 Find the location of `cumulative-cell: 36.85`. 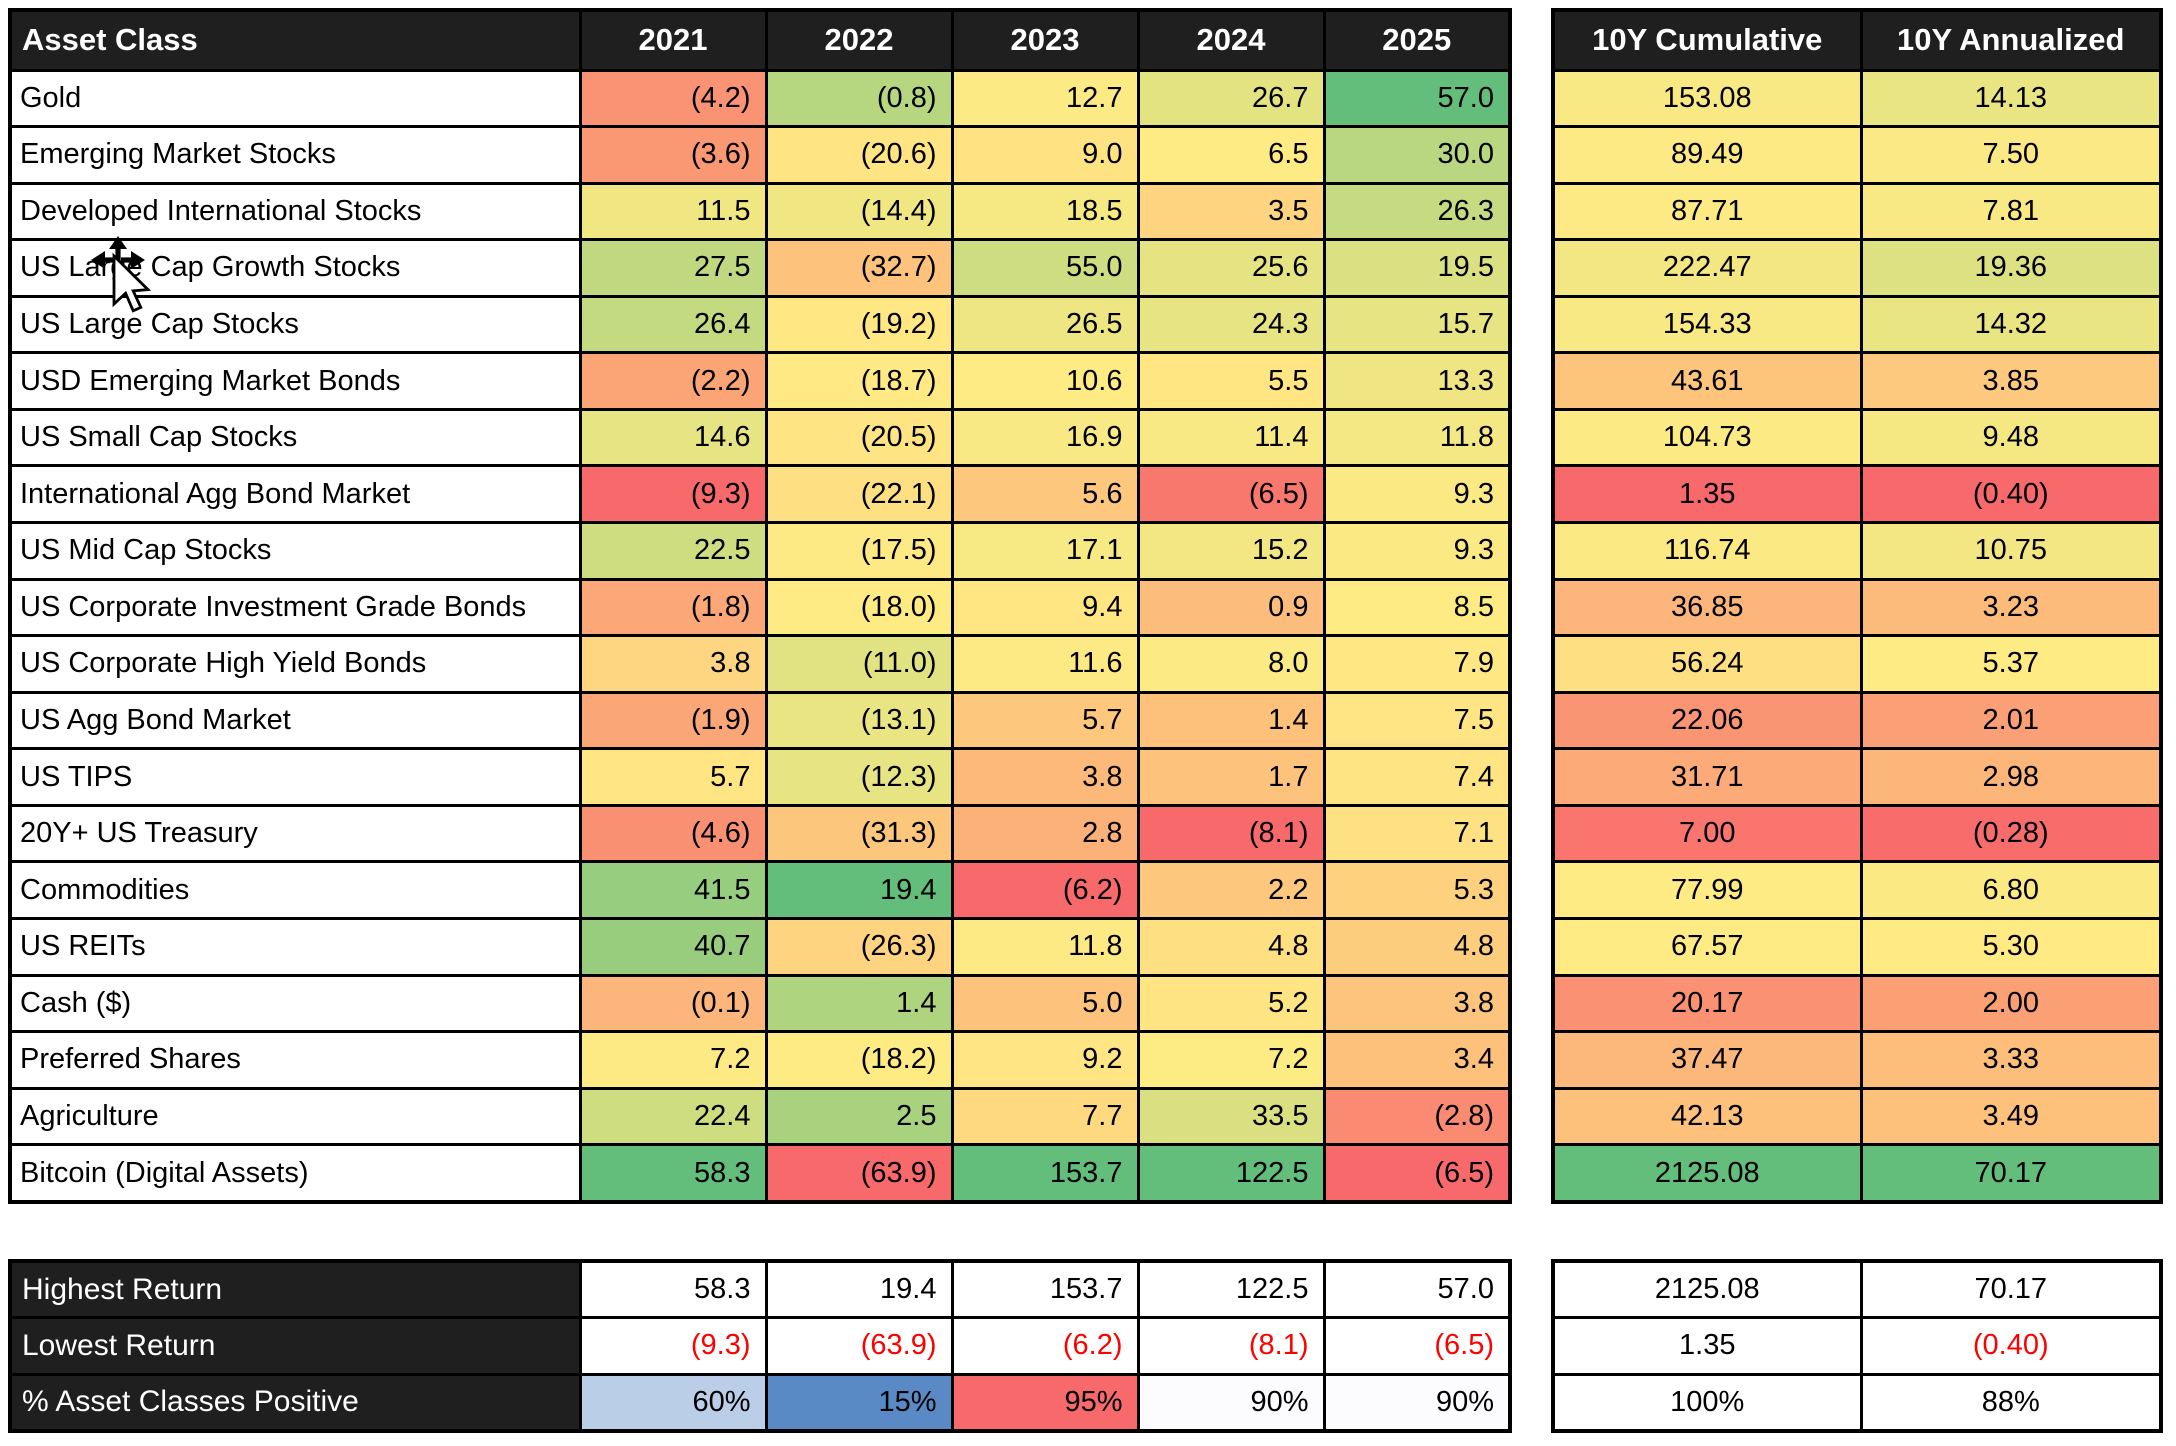

cumulative-cell: 36.85 is located at coordinates (1707, 607).